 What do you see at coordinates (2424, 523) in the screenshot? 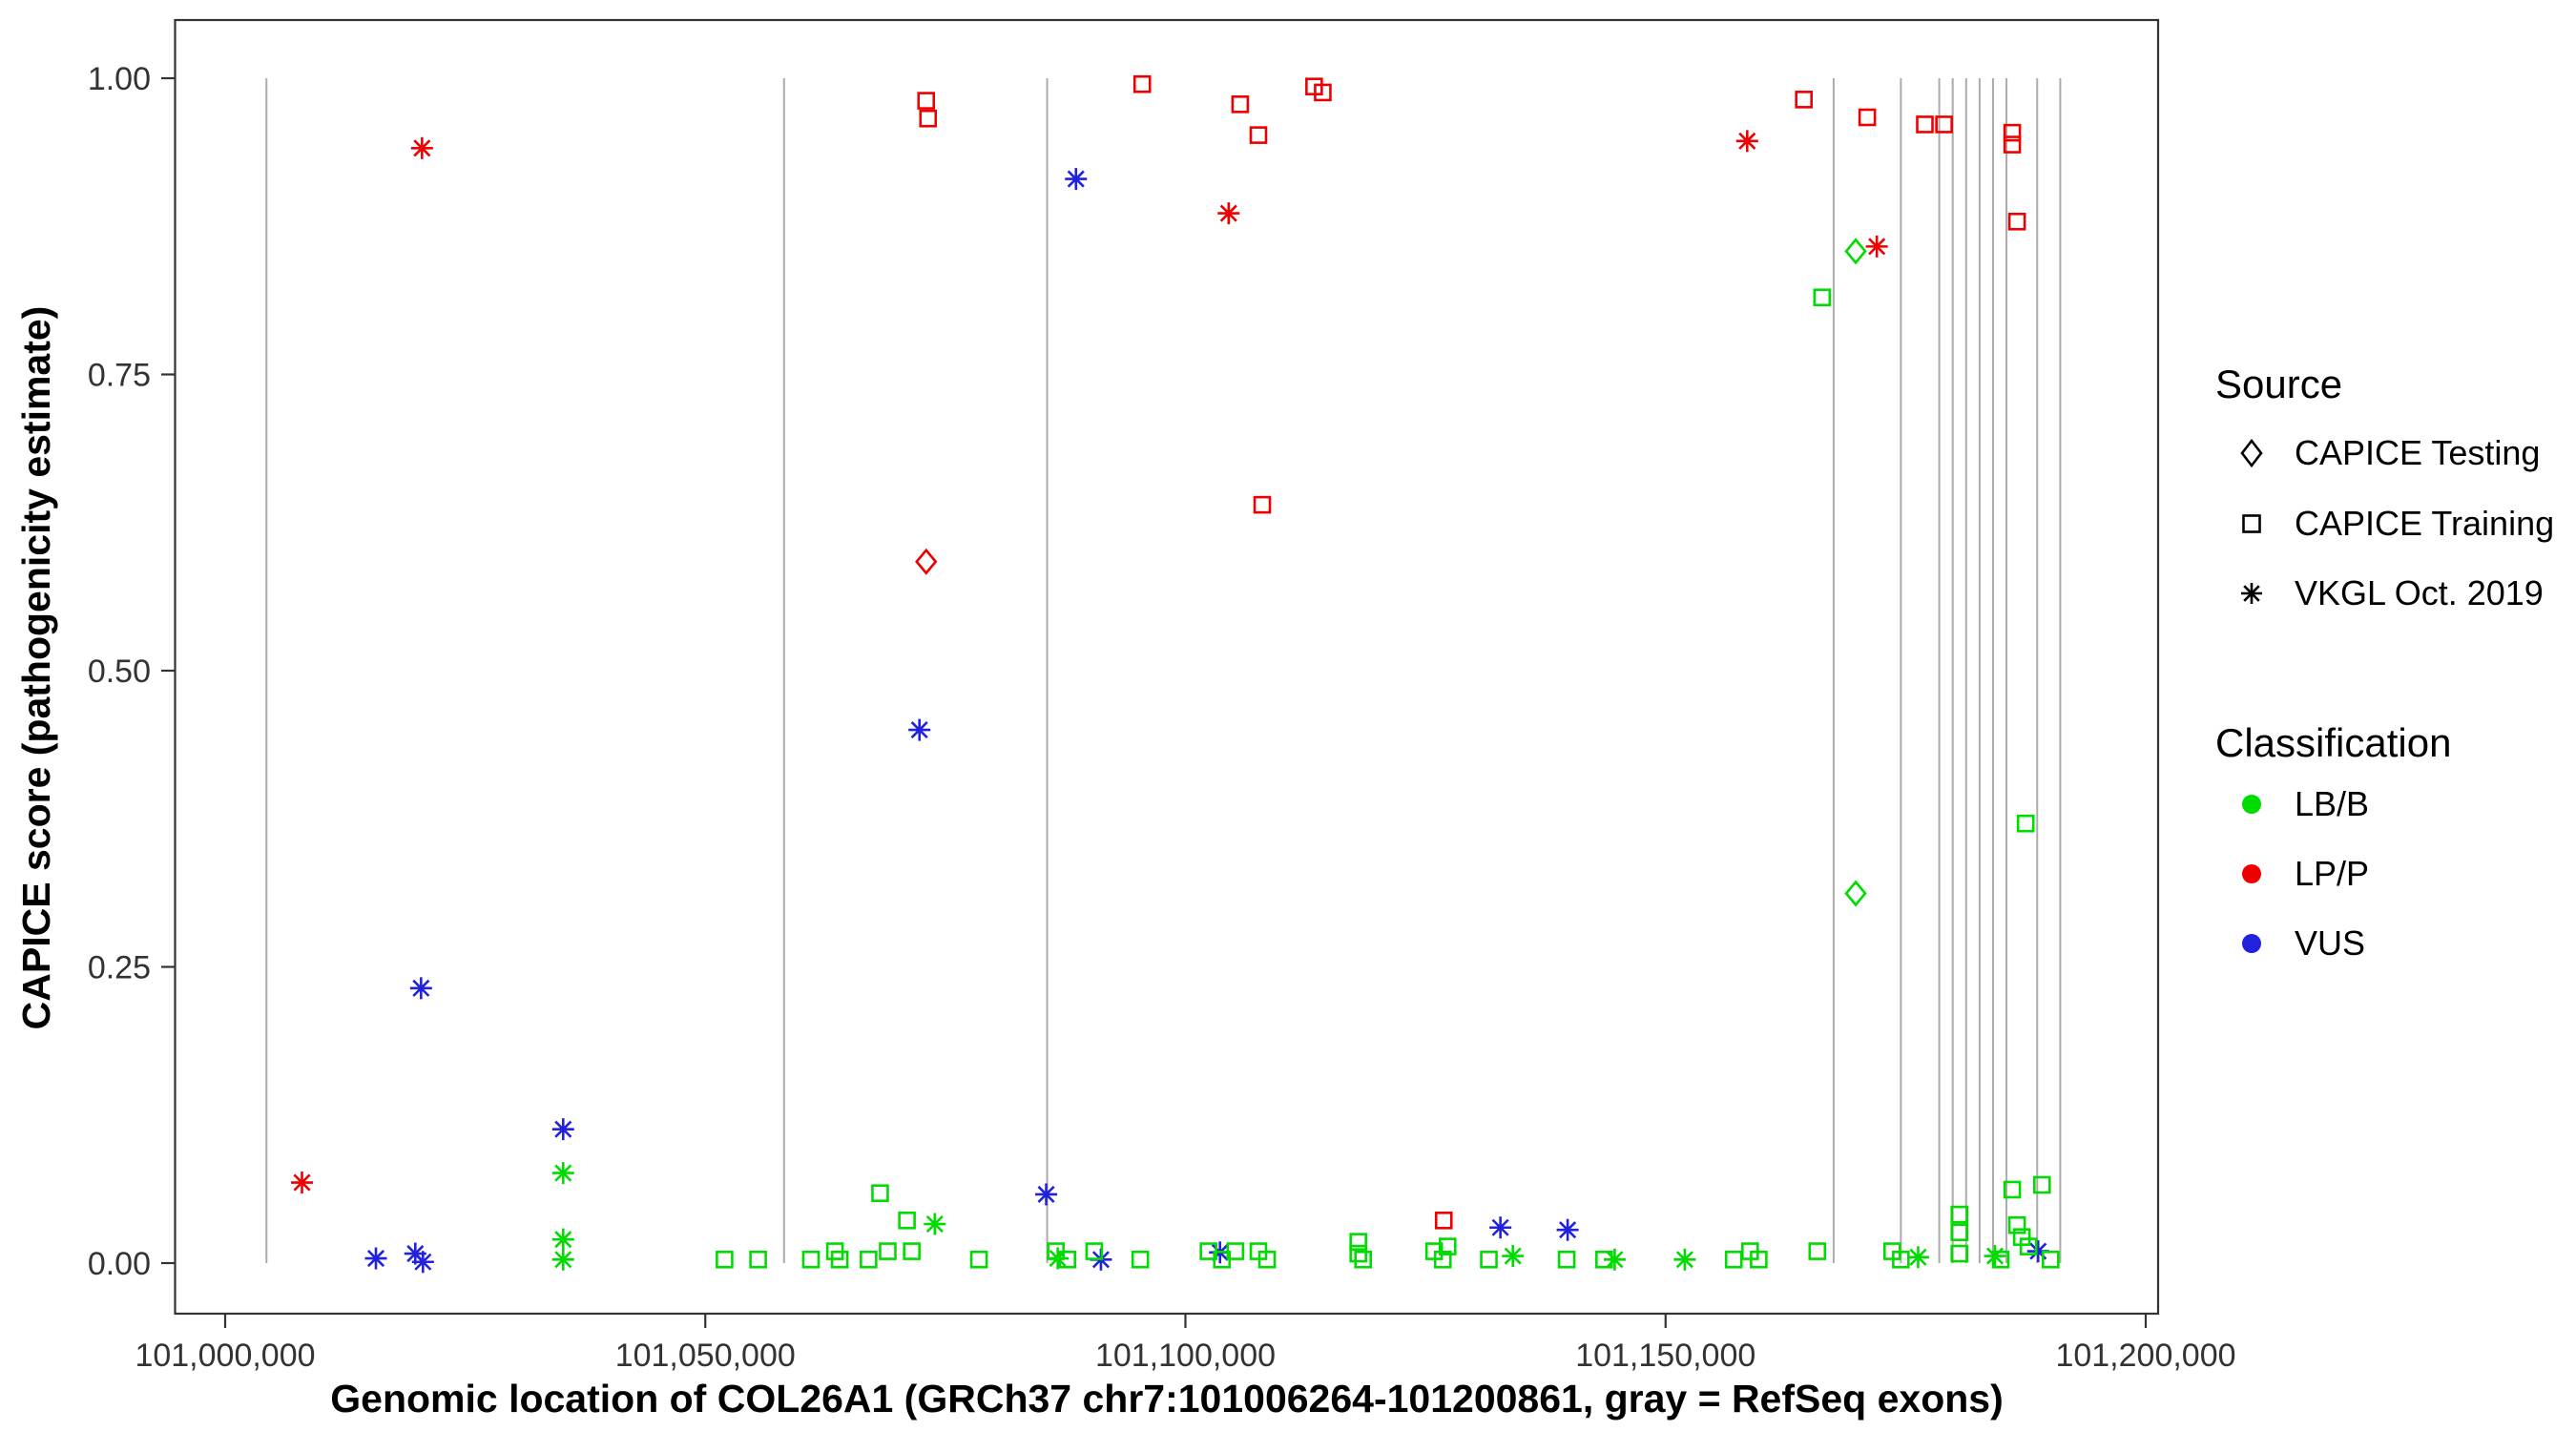
I see `legend-item-label: CAPICE Training` at bounding box center [2424, 523].